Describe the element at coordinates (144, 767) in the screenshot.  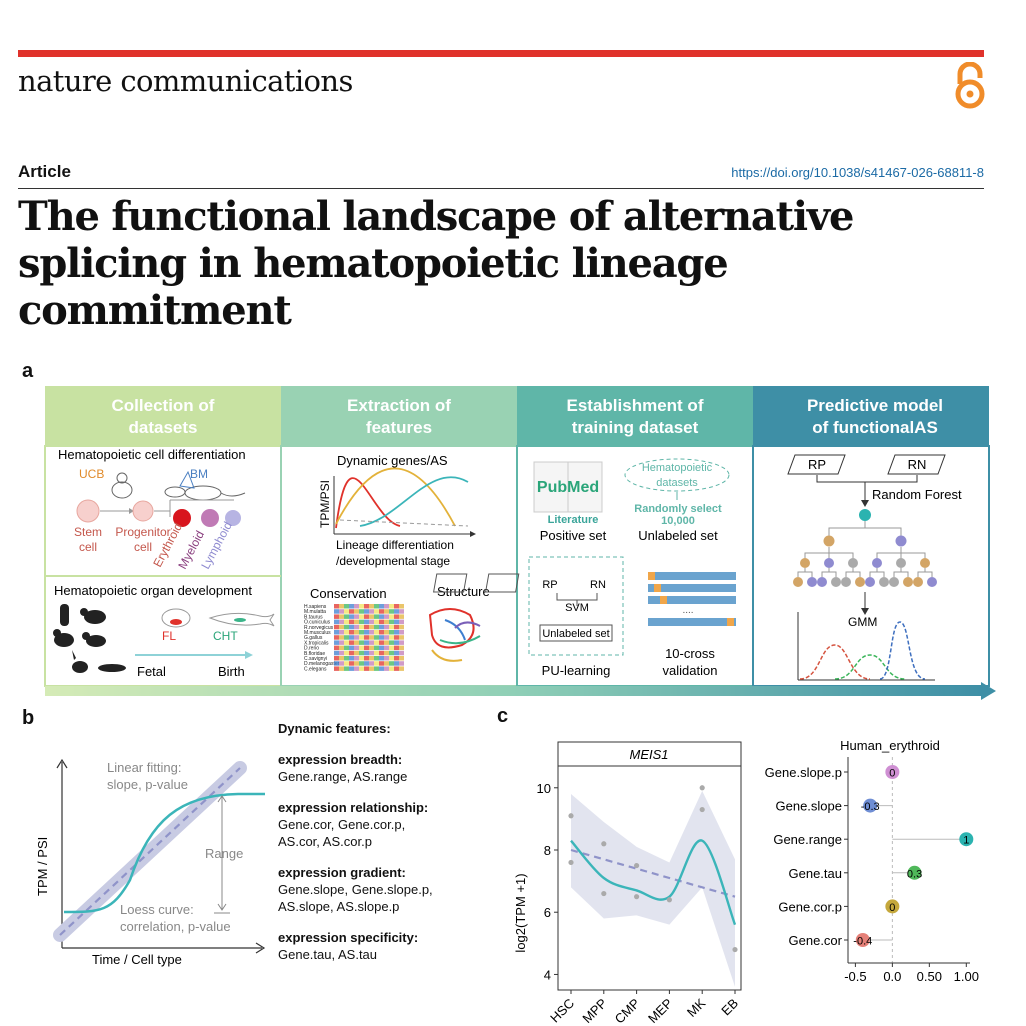
I see `linear-fitting-l1: Linear fitting:` at that location.